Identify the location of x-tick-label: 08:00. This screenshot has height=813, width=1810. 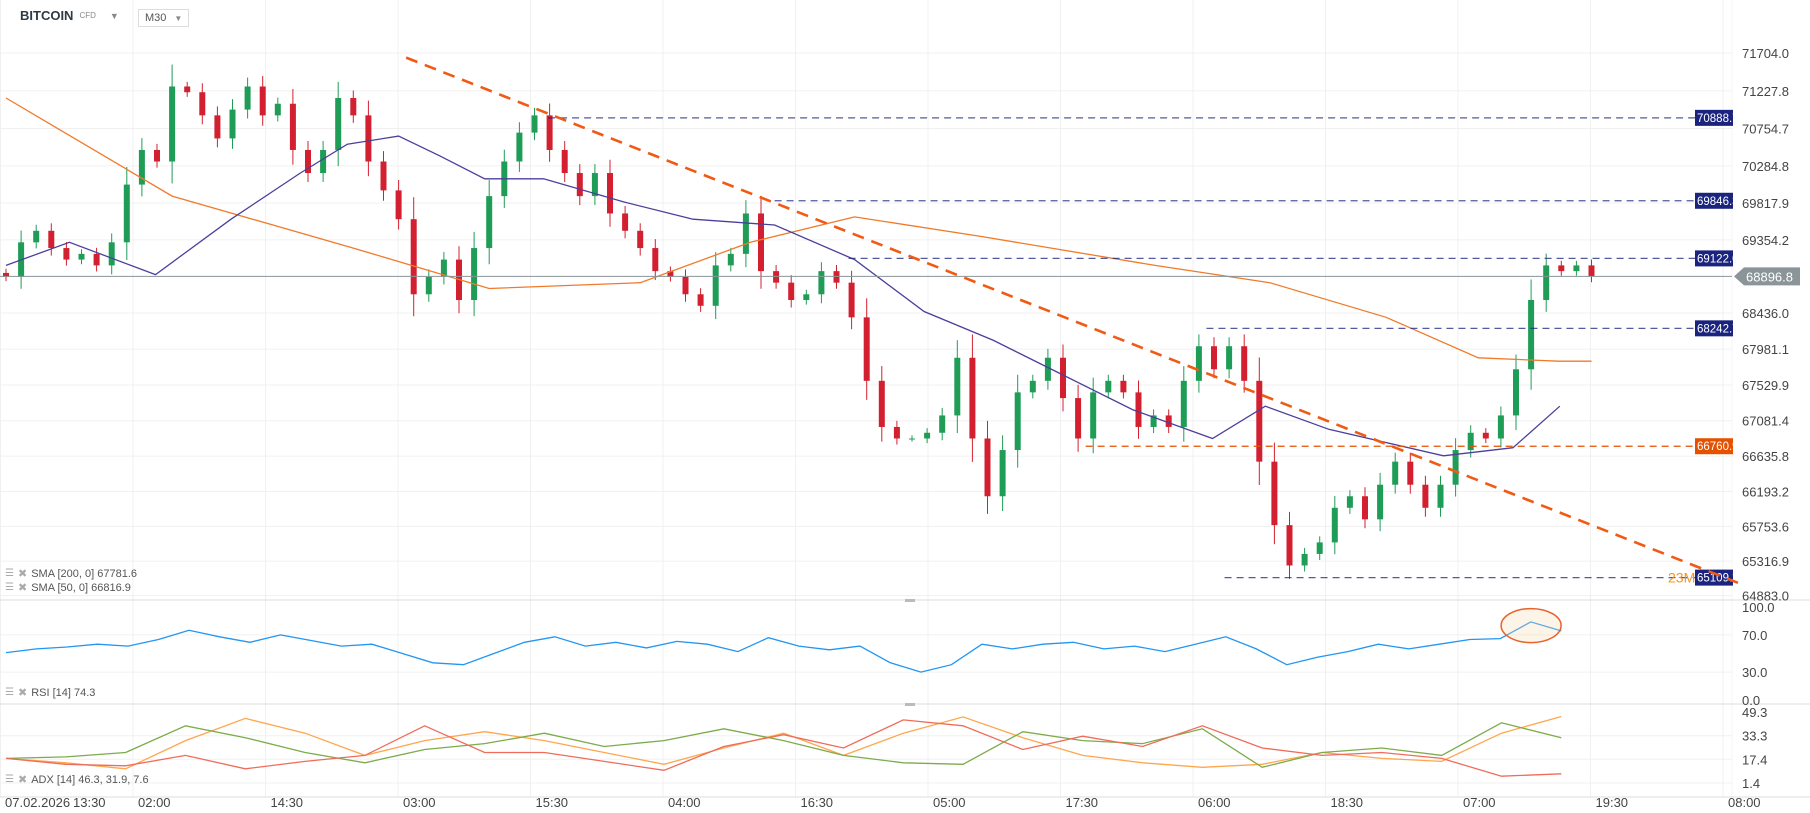
(1744, 802).